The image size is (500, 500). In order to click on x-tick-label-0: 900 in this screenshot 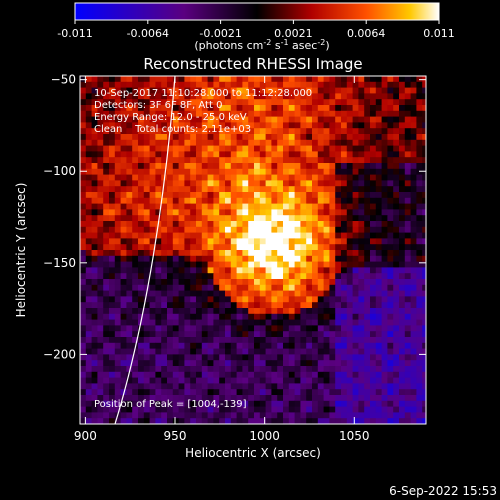, I will do `click(85, 436)`.